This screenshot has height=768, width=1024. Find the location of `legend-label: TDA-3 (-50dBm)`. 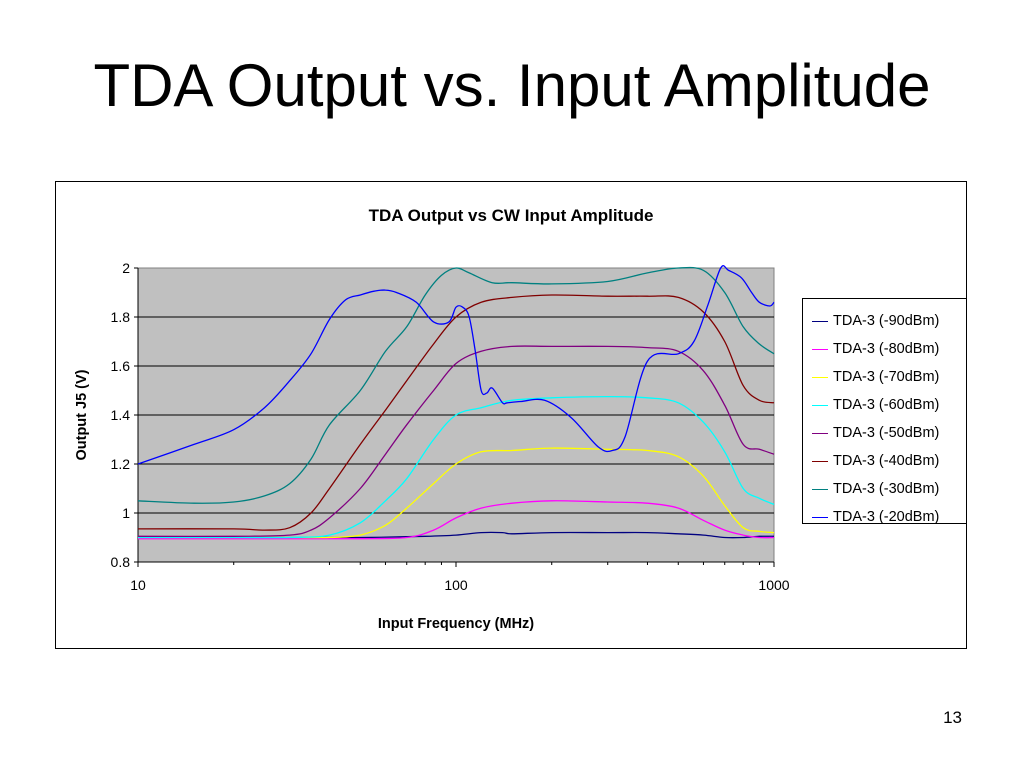

legend-label: TDA-3 (-50dBm) is located at coordinates (886, 433).